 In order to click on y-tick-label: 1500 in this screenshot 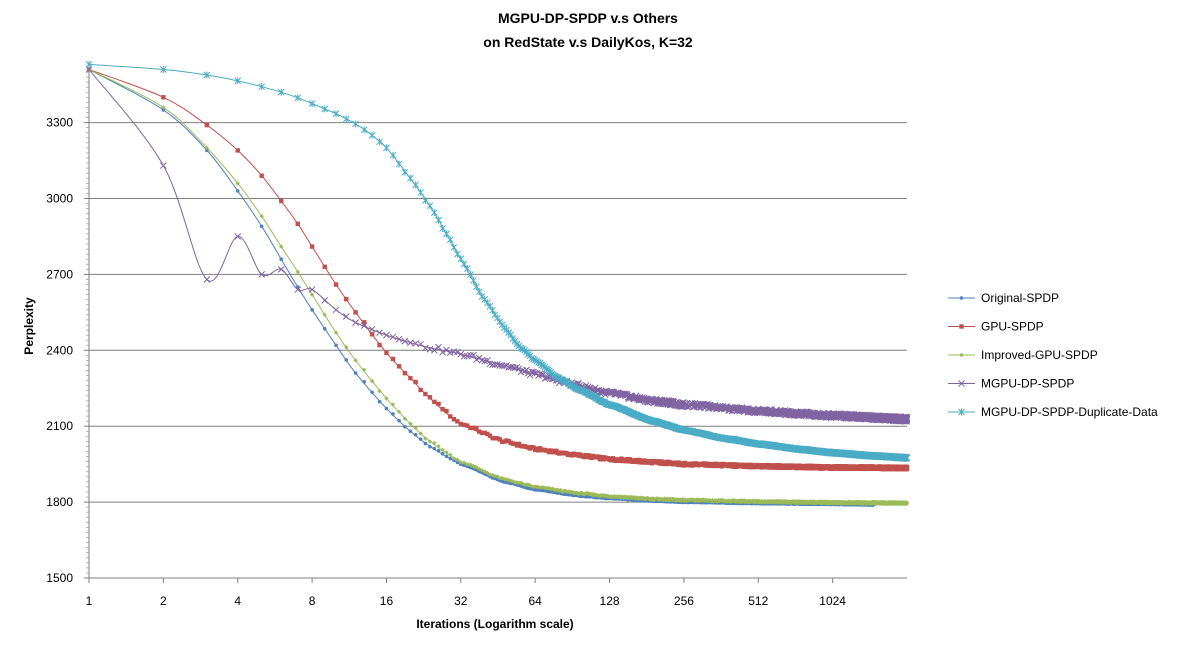, I will do `click(59, 578)`.